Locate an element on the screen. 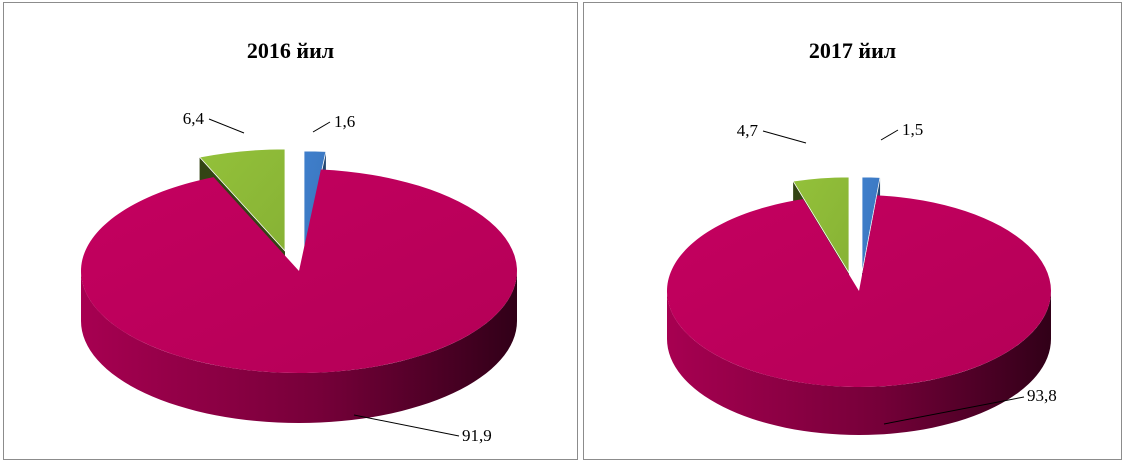 This screenshot has width=1125, height=464. data-label: 6,4 is located at coordinates (194, 118).